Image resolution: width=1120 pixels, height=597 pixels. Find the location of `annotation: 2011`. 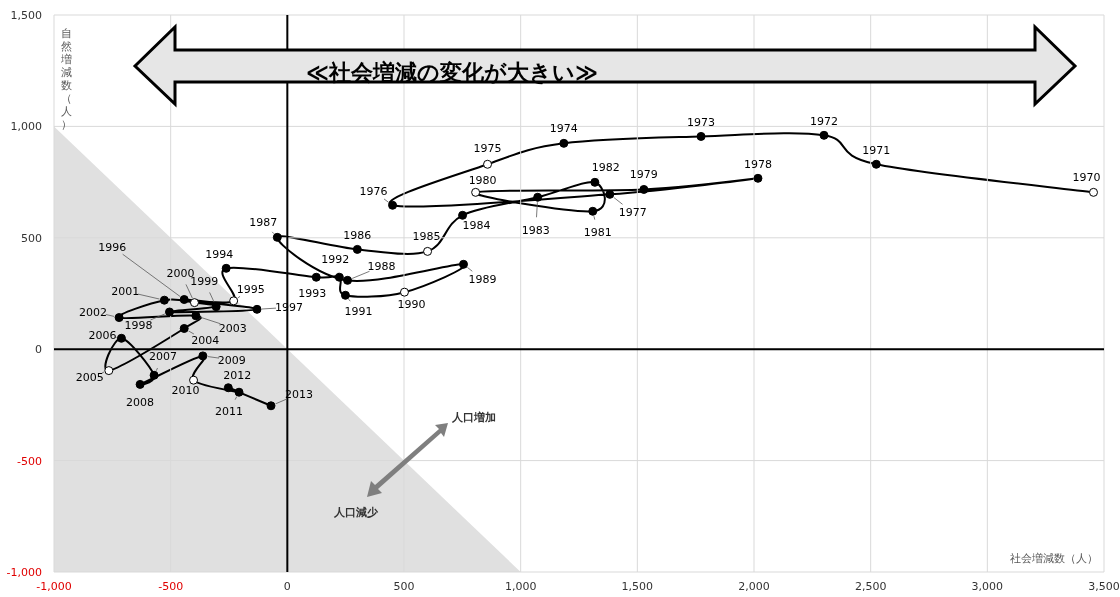

annotation: 2011 is located at coordinates (229, 412).